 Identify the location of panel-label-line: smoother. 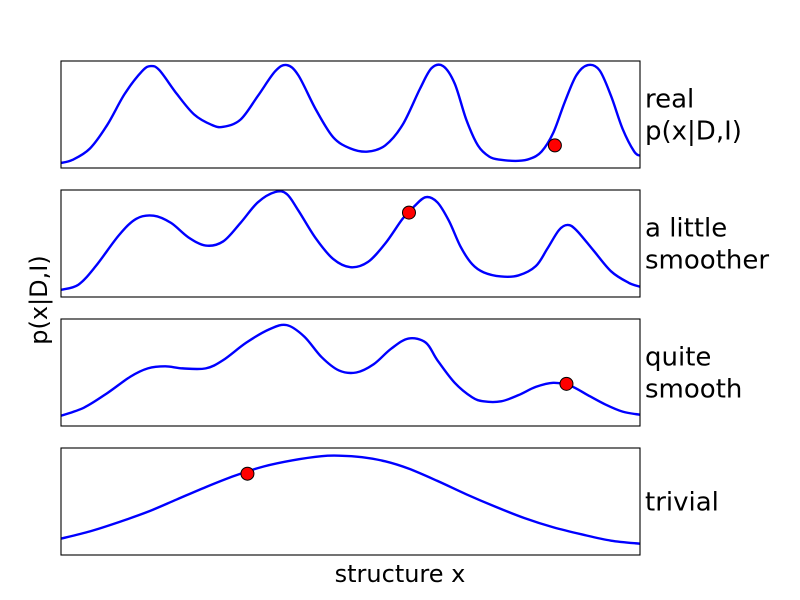
(707, 261).